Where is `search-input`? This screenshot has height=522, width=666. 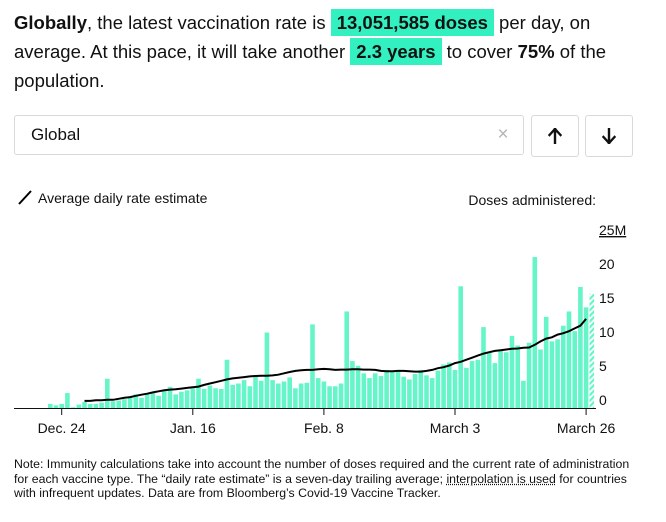
search-input is located at coordinates (250, 135).